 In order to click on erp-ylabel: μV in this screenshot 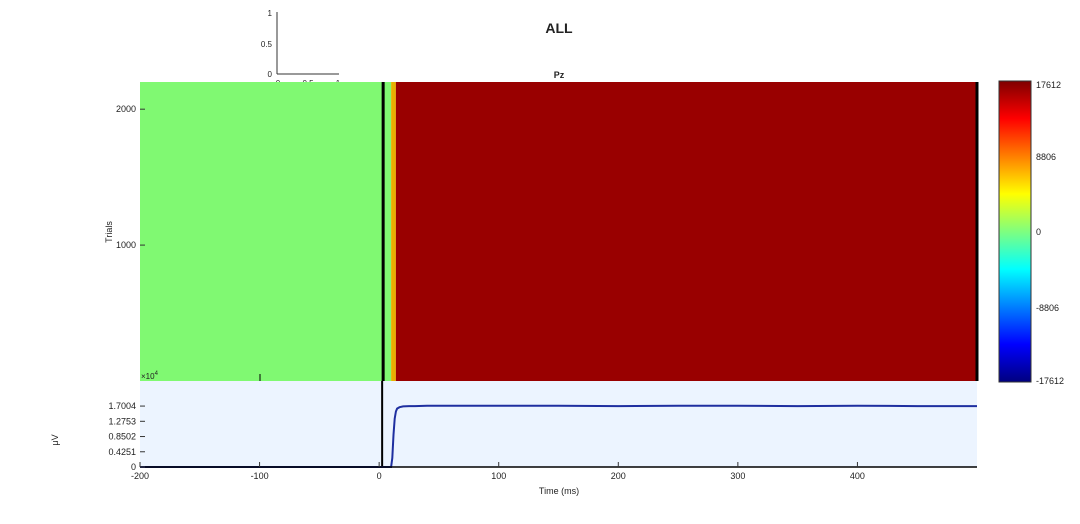, I will do `click(55, 439)`.